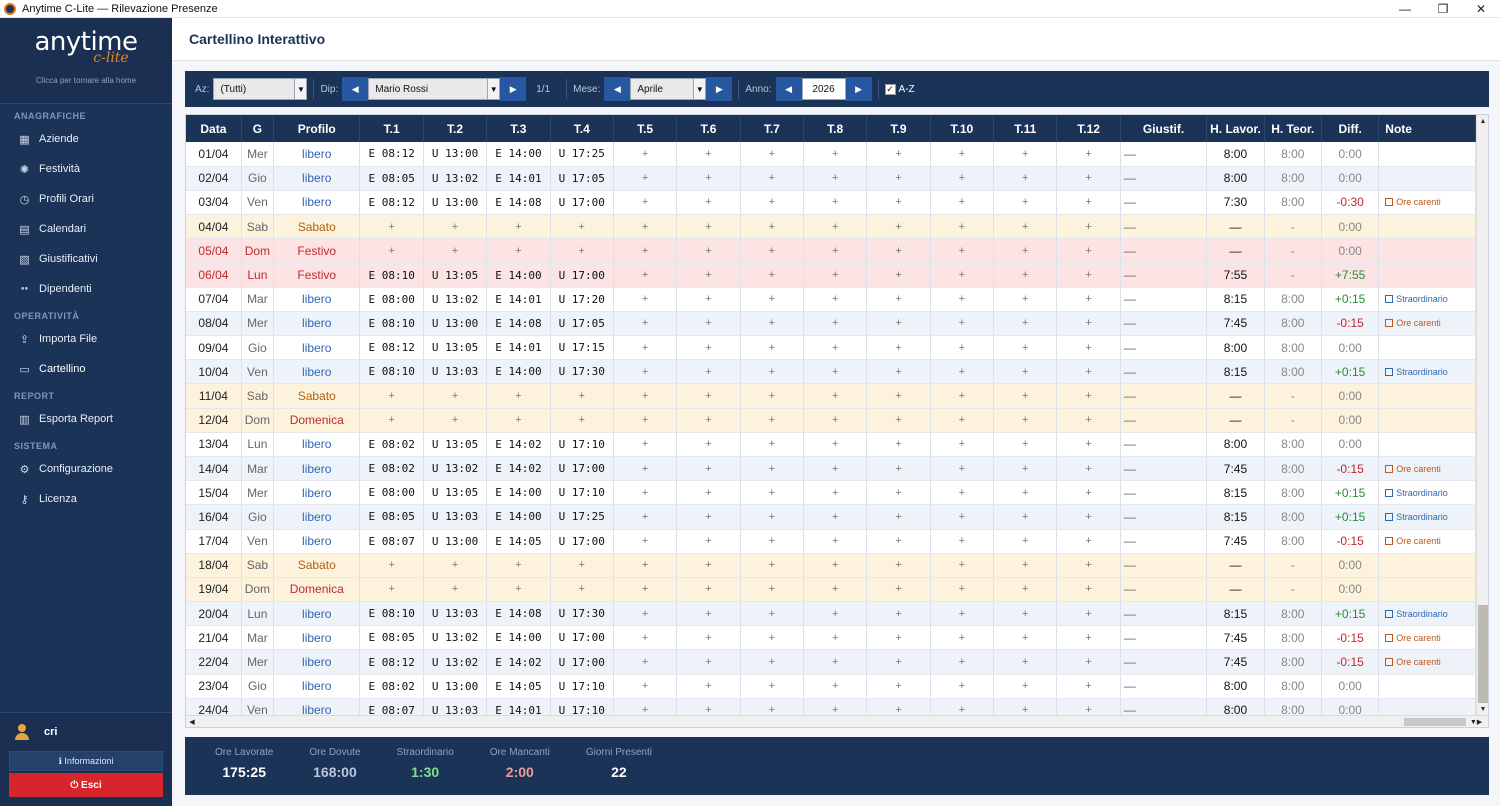 Image resolution: width=1500 pixels, height=806 pixels. I want to click on scroll-right-icon: ▼▶, so click(1476, 722).